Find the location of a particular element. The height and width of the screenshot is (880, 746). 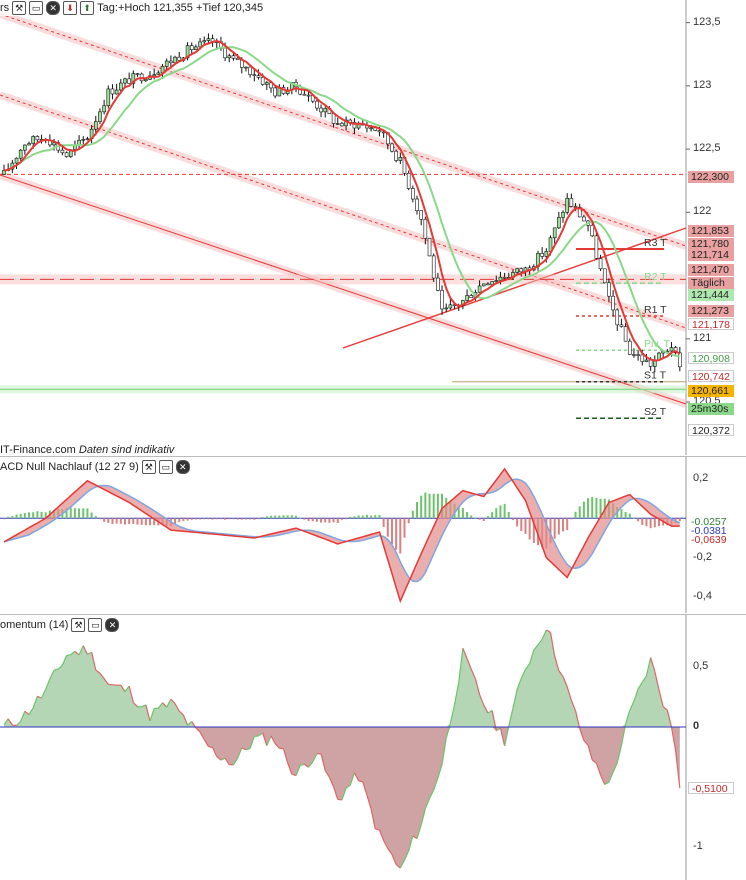

price-tick-label: 122 is located at coordinates (702, 211).